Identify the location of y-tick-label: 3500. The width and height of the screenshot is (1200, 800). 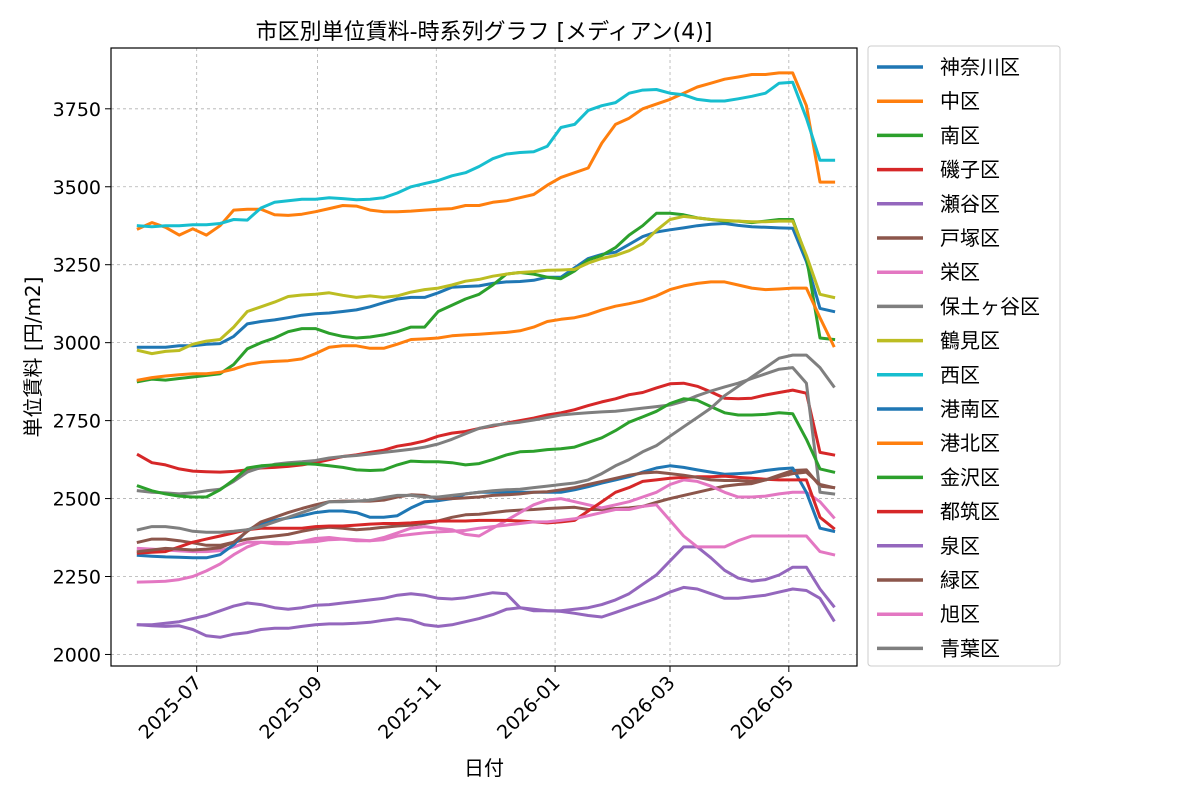
(77, 188).